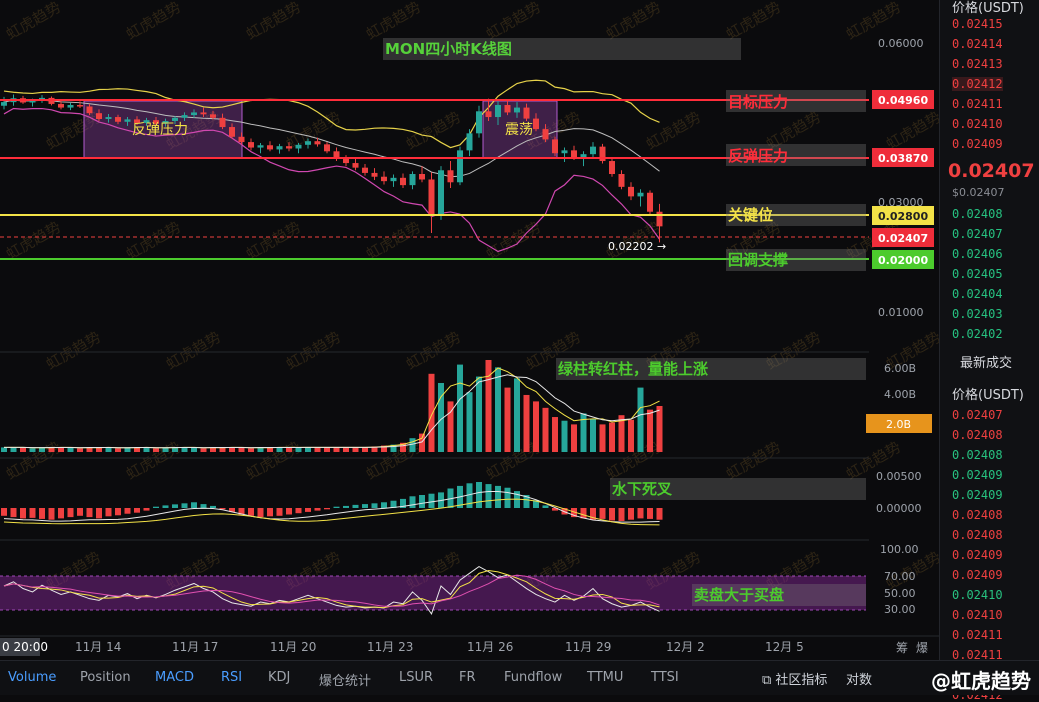 This screenshot has height=702, width=1039. What do you see at coordinates (981, 681) in the screenshot?
I see `brand-watermark: @虹虎趋势` at bounding box center [981, 681].